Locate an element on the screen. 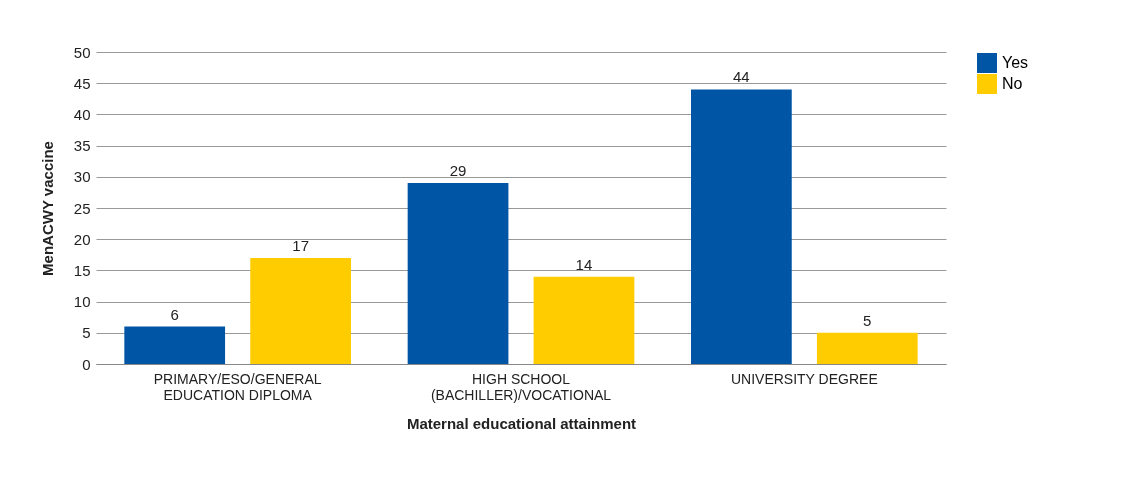 The image size is (1130, 489). y-tick-label: 20 is located at coordinates (82, 239).